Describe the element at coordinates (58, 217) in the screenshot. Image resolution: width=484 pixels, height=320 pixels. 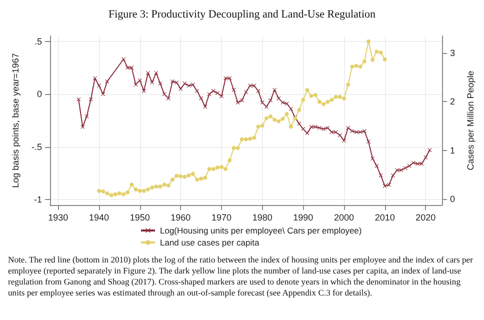
I see `x-tick-label: 1930` at that location.